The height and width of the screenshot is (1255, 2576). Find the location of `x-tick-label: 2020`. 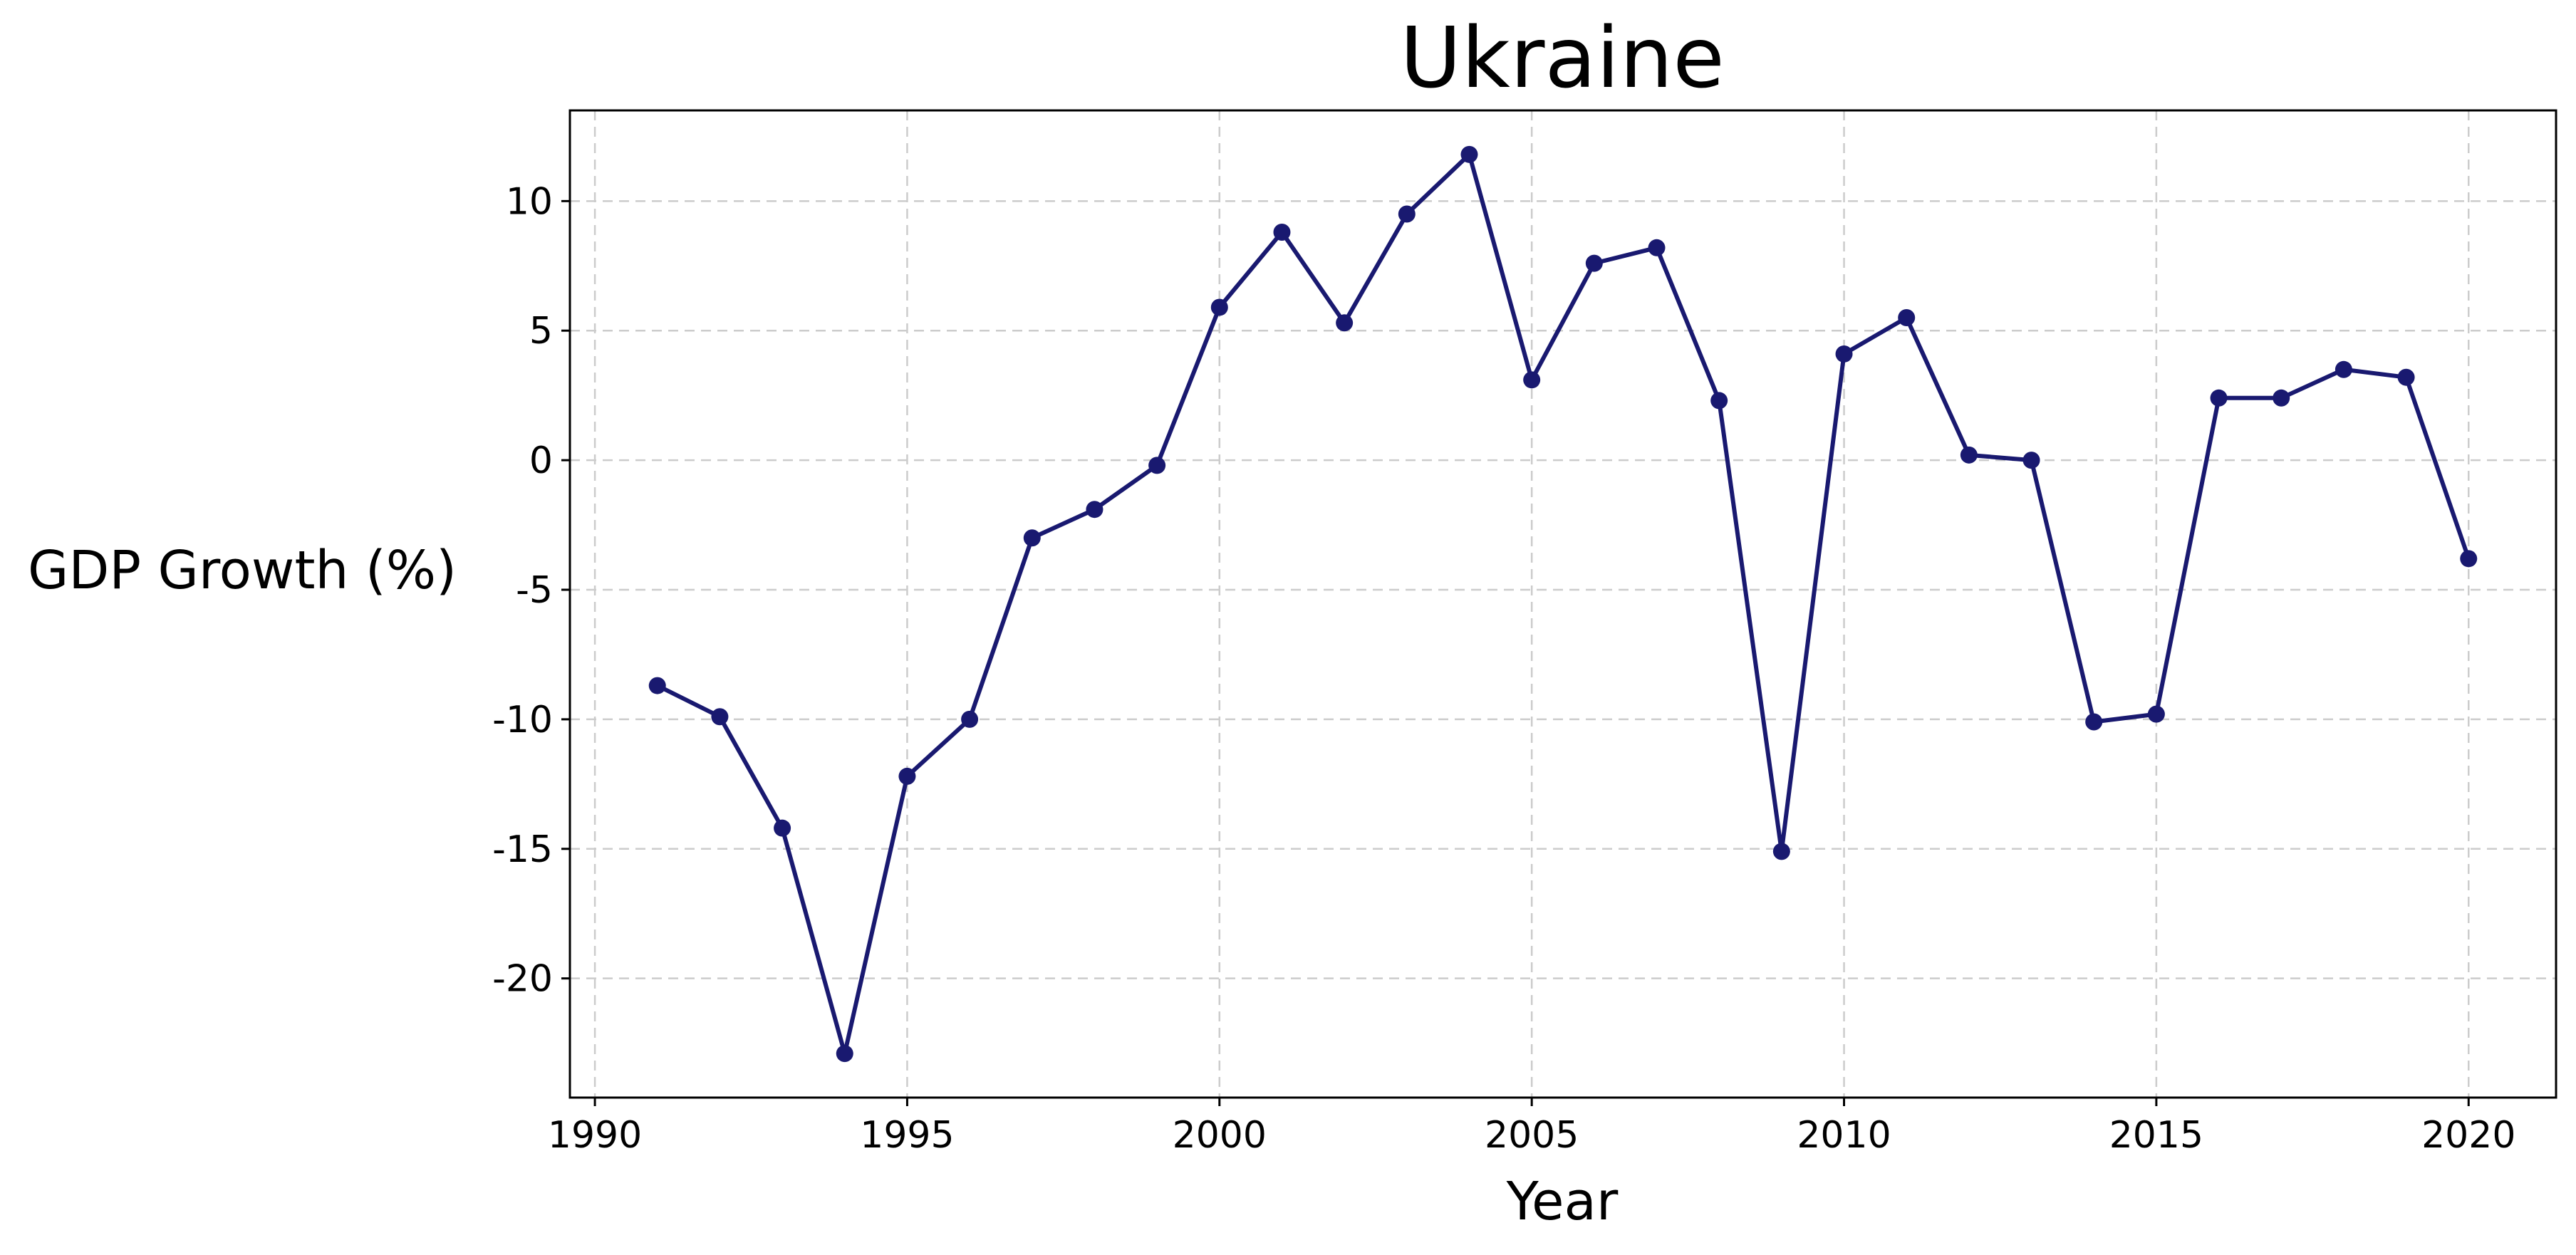

x-tick-label: 2020 is located at coordinates (2468, 1135).